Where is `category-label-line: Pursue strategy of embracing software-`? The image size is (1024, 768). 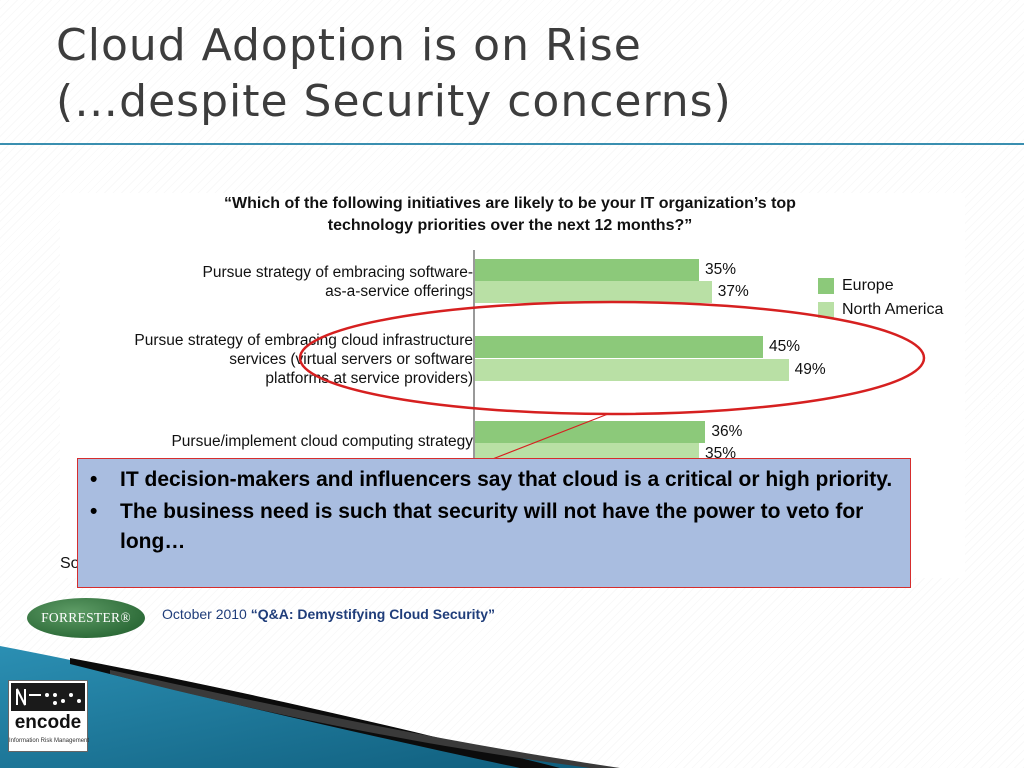
category-label-line: Pursue strategy of embracing software- is located at coordinates (337, 272).